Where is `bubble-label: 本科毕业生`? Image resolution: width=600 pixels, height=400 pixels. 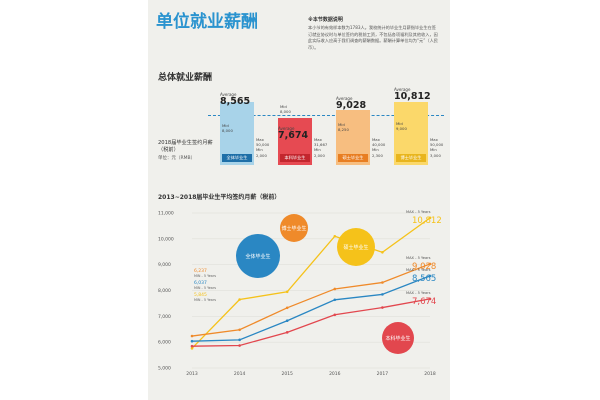
bubble-label: 本科毕业生 is located at coordinates (397, 338).